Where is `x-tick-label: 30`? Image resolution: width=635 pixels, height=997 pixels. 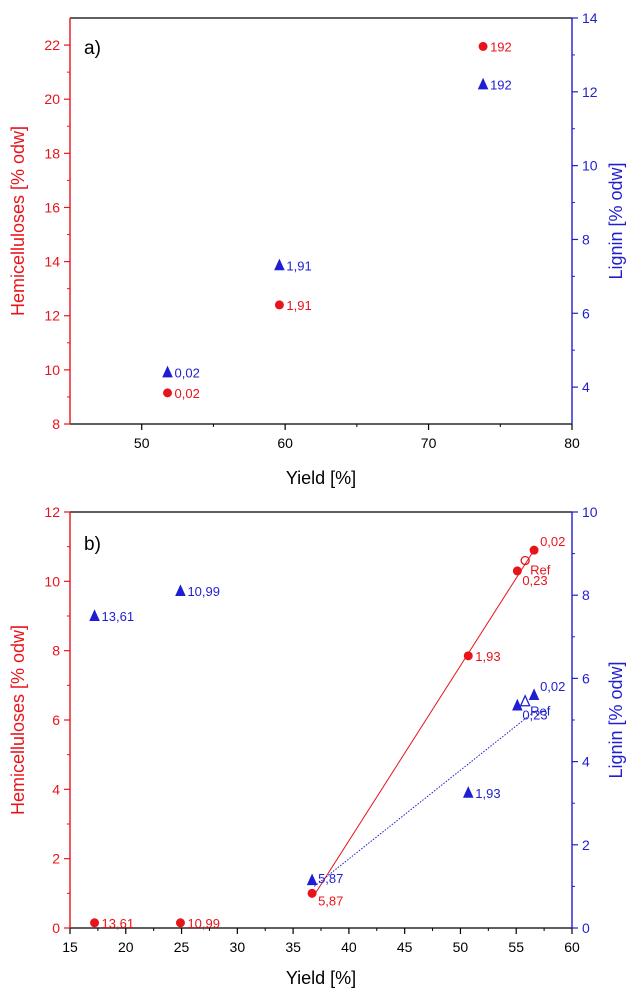
x-tick-label: 30 is located at coordinates (238, 947).